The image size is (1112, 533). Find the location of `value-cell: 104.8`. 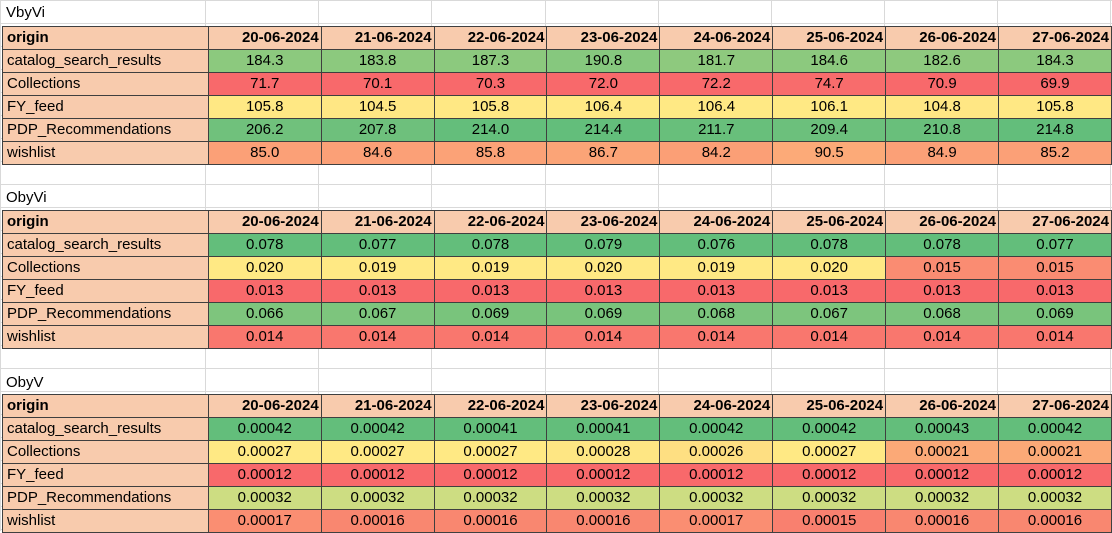

value-cell: 104.8 is located at coordinates (942, 107).